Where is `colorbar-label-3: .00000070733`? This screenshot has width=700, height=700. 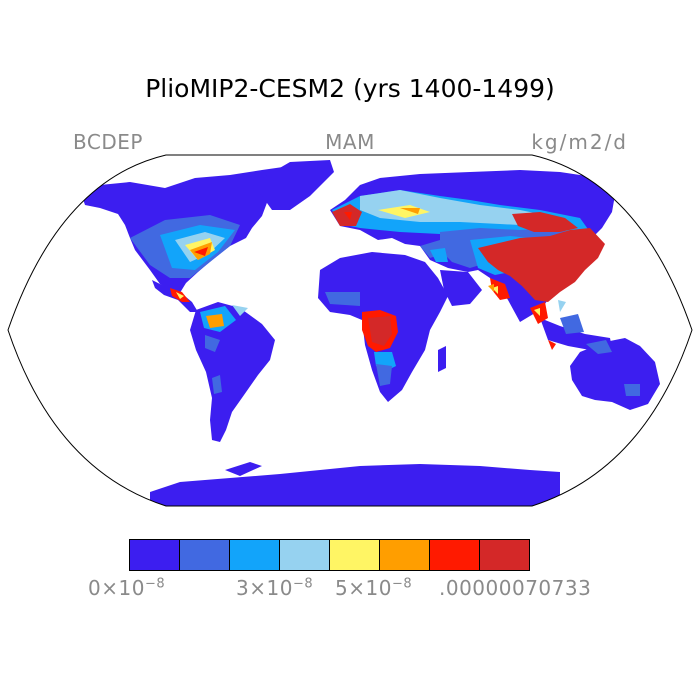
colorbar-label-3: .00000070733 is located at coordinates (515, 588).